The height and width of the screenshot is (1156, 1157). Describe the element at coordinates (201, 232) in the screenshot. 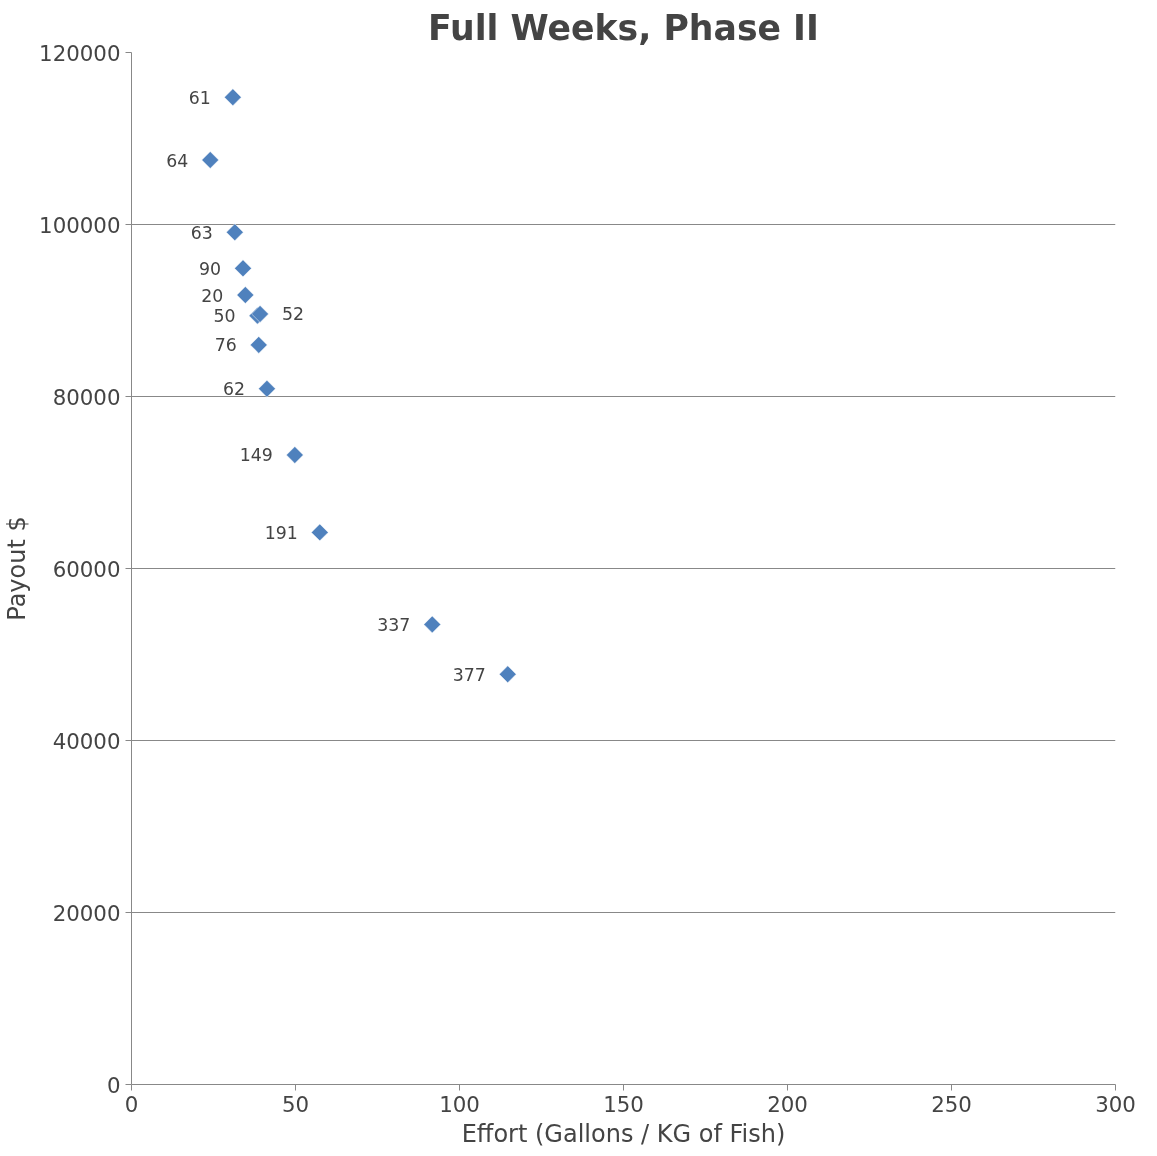

I see `annotation: 63` at that location.